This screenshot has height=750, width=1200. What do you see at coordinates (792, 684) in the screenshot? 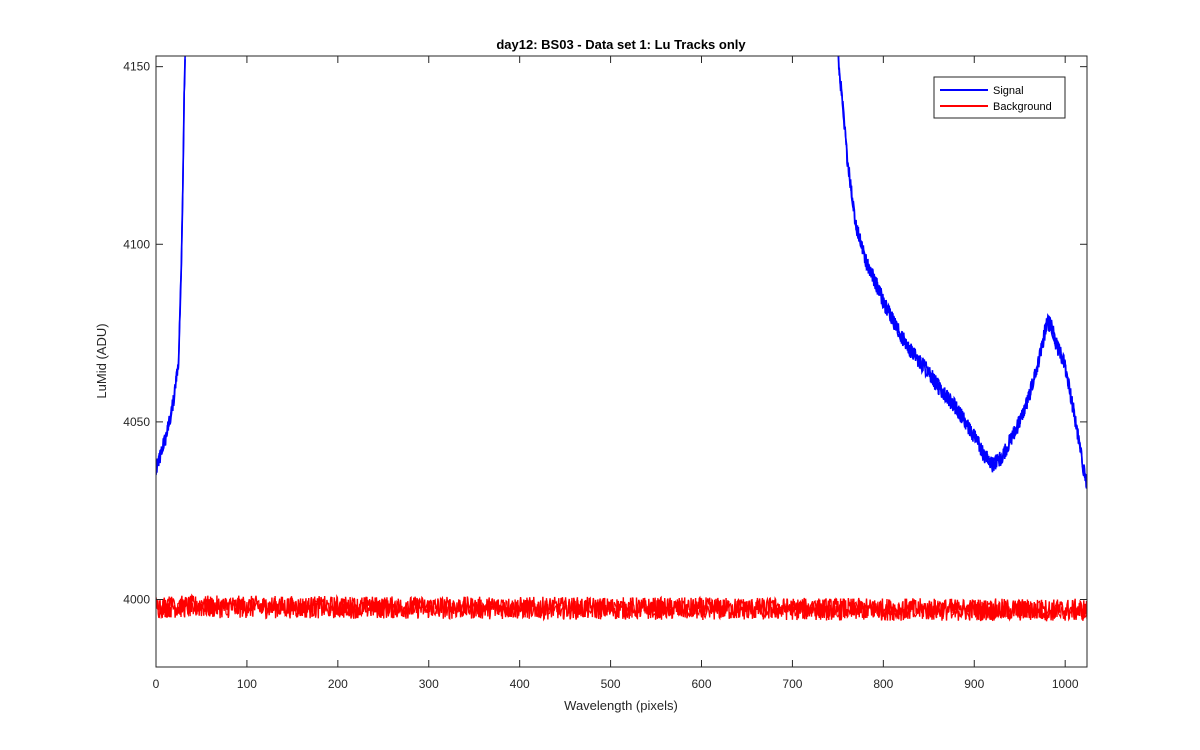
I see `x-tick-label: 700` at bounding box center [792, 684].